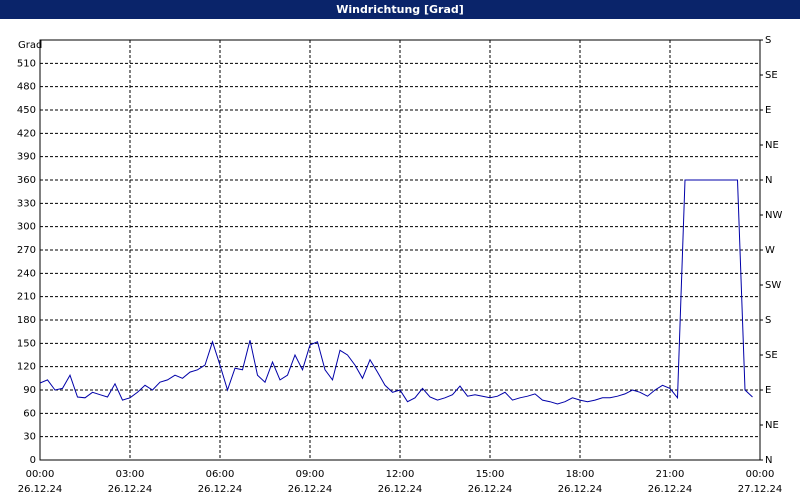 The image size is (800, 500). Describe the element at coordinates (580, 474) in the screenshot. I see `x-tick-label: 18:00` at that location.